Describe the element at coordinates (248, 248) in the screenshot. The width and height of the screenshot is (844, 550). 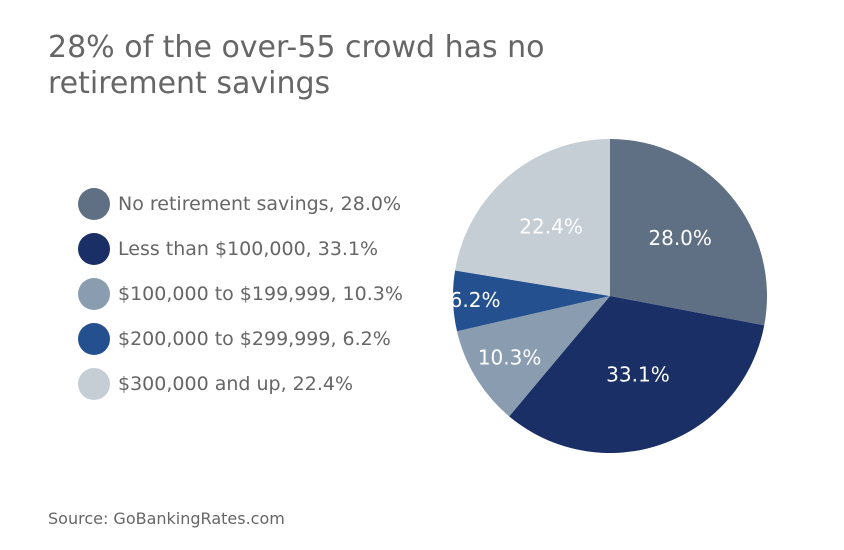
I see `legend-label-under-100k: Less than $100,000, 33.1%` at that location.